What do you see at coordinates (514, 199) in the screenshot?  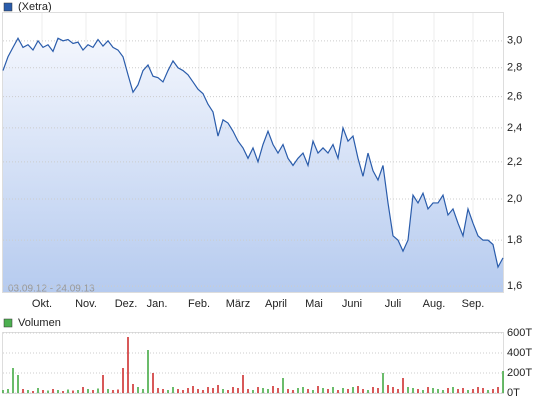 I see `y-tick-label: 2,0` at bounding box center [514, 199].